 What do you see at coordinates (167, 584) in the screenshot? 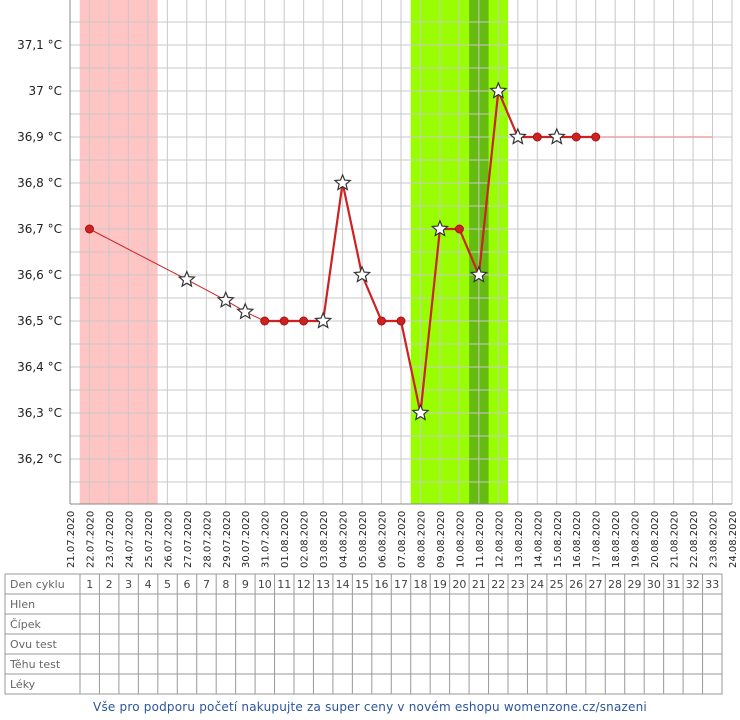
I see `table-day-number: 5` at bounding box center [167, 584].